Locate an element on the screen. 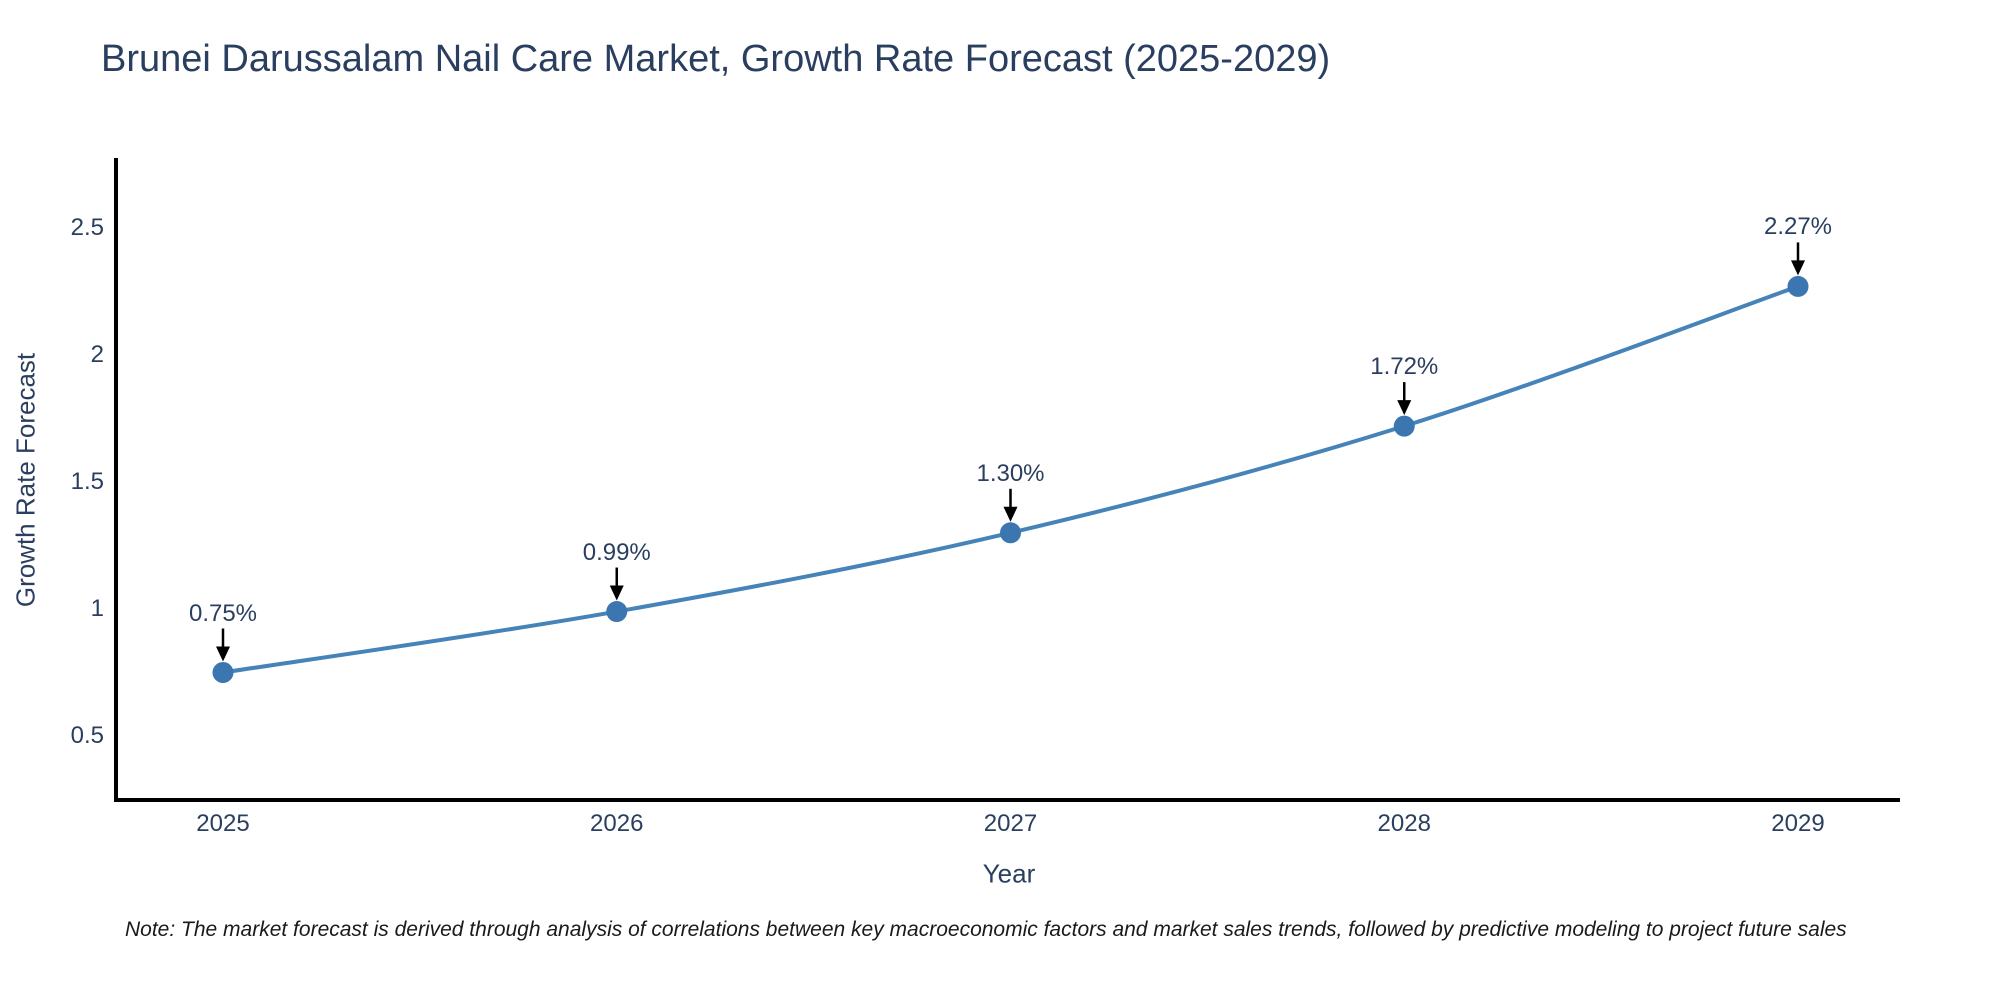 This screenshot has width=2000, height=1000. x-tick-2025: 2025 is located at coordinates (223, 823).